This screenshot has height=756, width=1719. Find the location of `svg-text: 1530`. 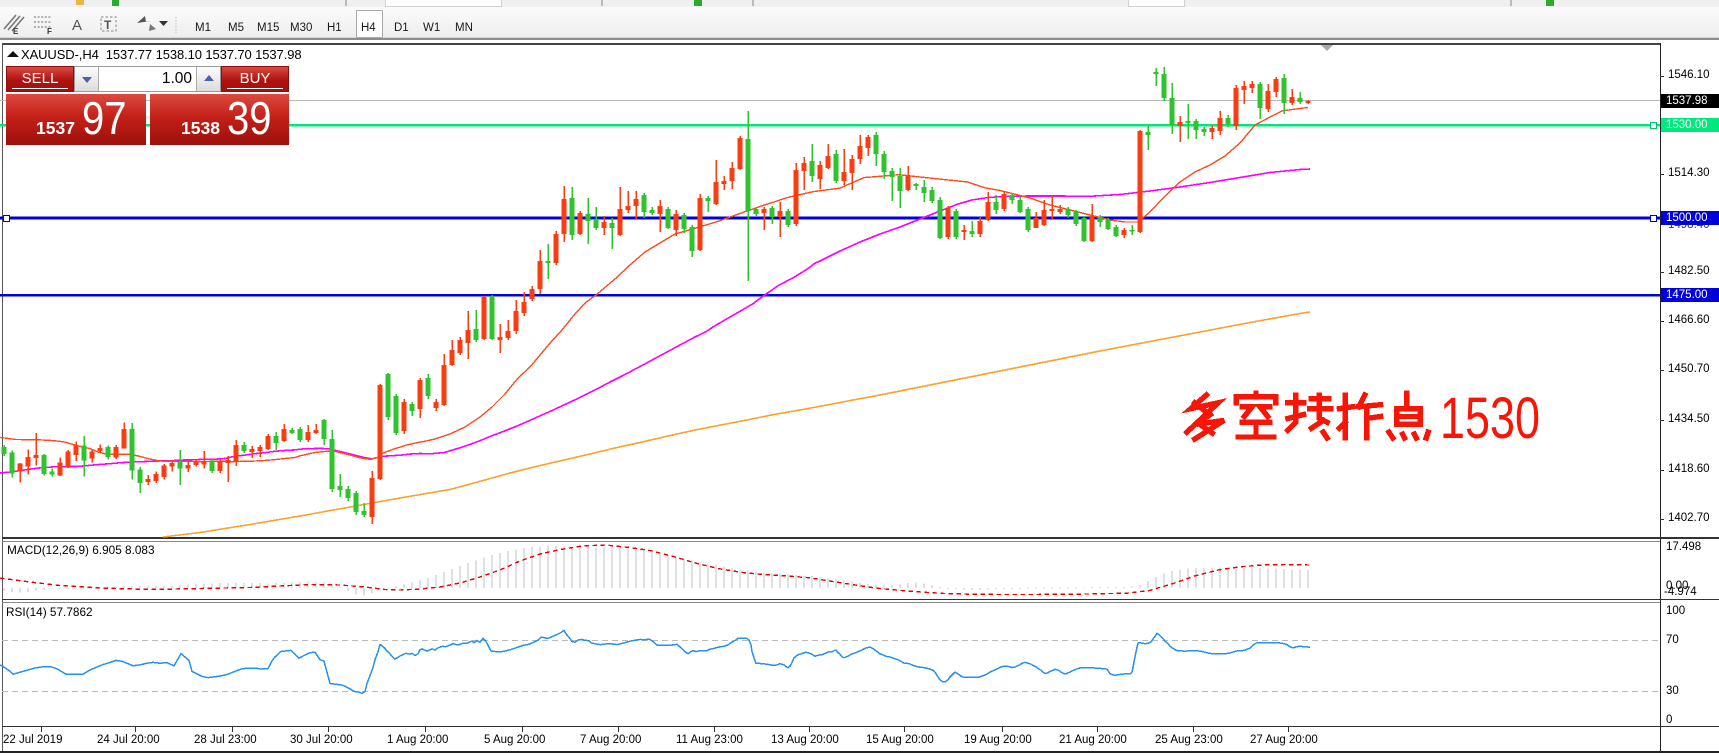

svg-text: 1530 is located at coordinates (1490, 418).